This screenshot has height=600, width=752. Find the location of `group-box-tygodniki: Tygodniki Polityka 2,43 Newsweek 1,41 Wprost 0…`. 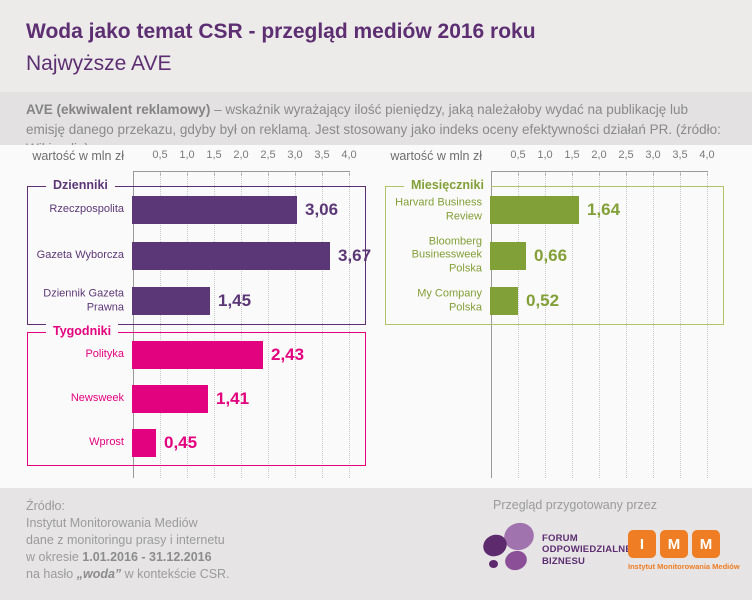

group-box-tygodniki: Tygodniki Polityka 2,43 Newsweek 1,41 Wprost 0… is located at coordinates (196, 395).